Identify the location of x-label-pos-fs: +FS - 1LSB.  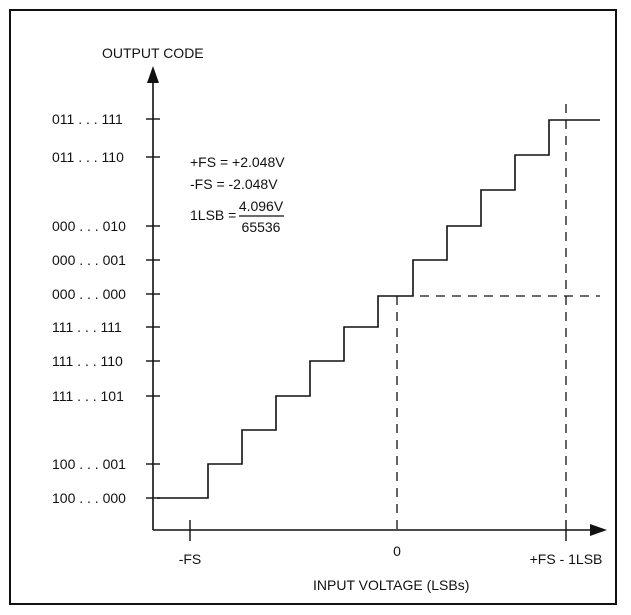
(566, 559).